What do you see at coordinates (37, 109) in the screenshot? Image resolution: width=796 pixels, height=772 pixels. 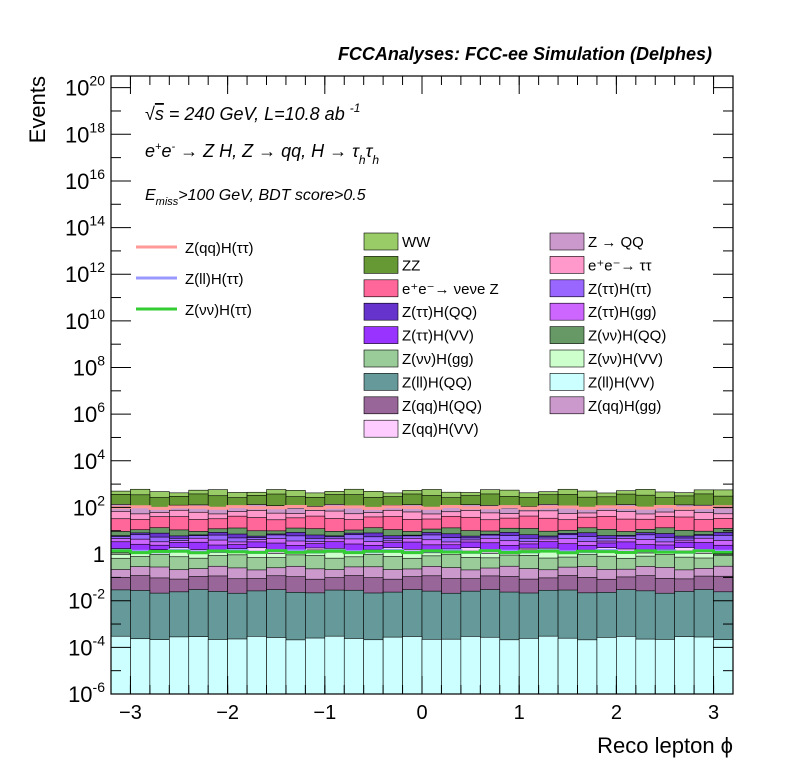 I see `y-axis-label: Events` at bounding box center [37, 109].